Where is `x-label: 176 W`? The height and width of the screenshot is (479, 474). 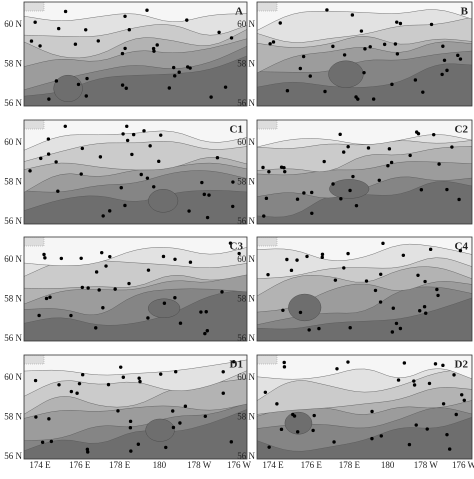 x-label: 176 W is located at coordinates (463, 465).